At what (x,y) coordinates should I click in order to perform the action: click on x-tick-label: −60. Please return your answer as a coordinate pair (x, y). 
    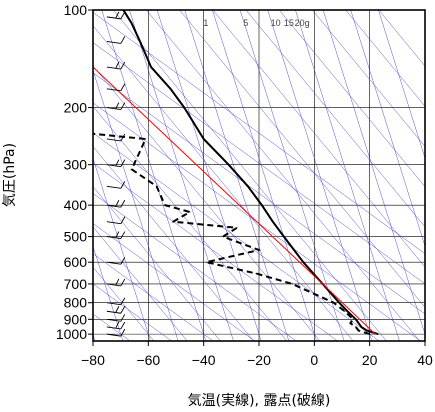
    Looking at the image, I should click on (148, 360).